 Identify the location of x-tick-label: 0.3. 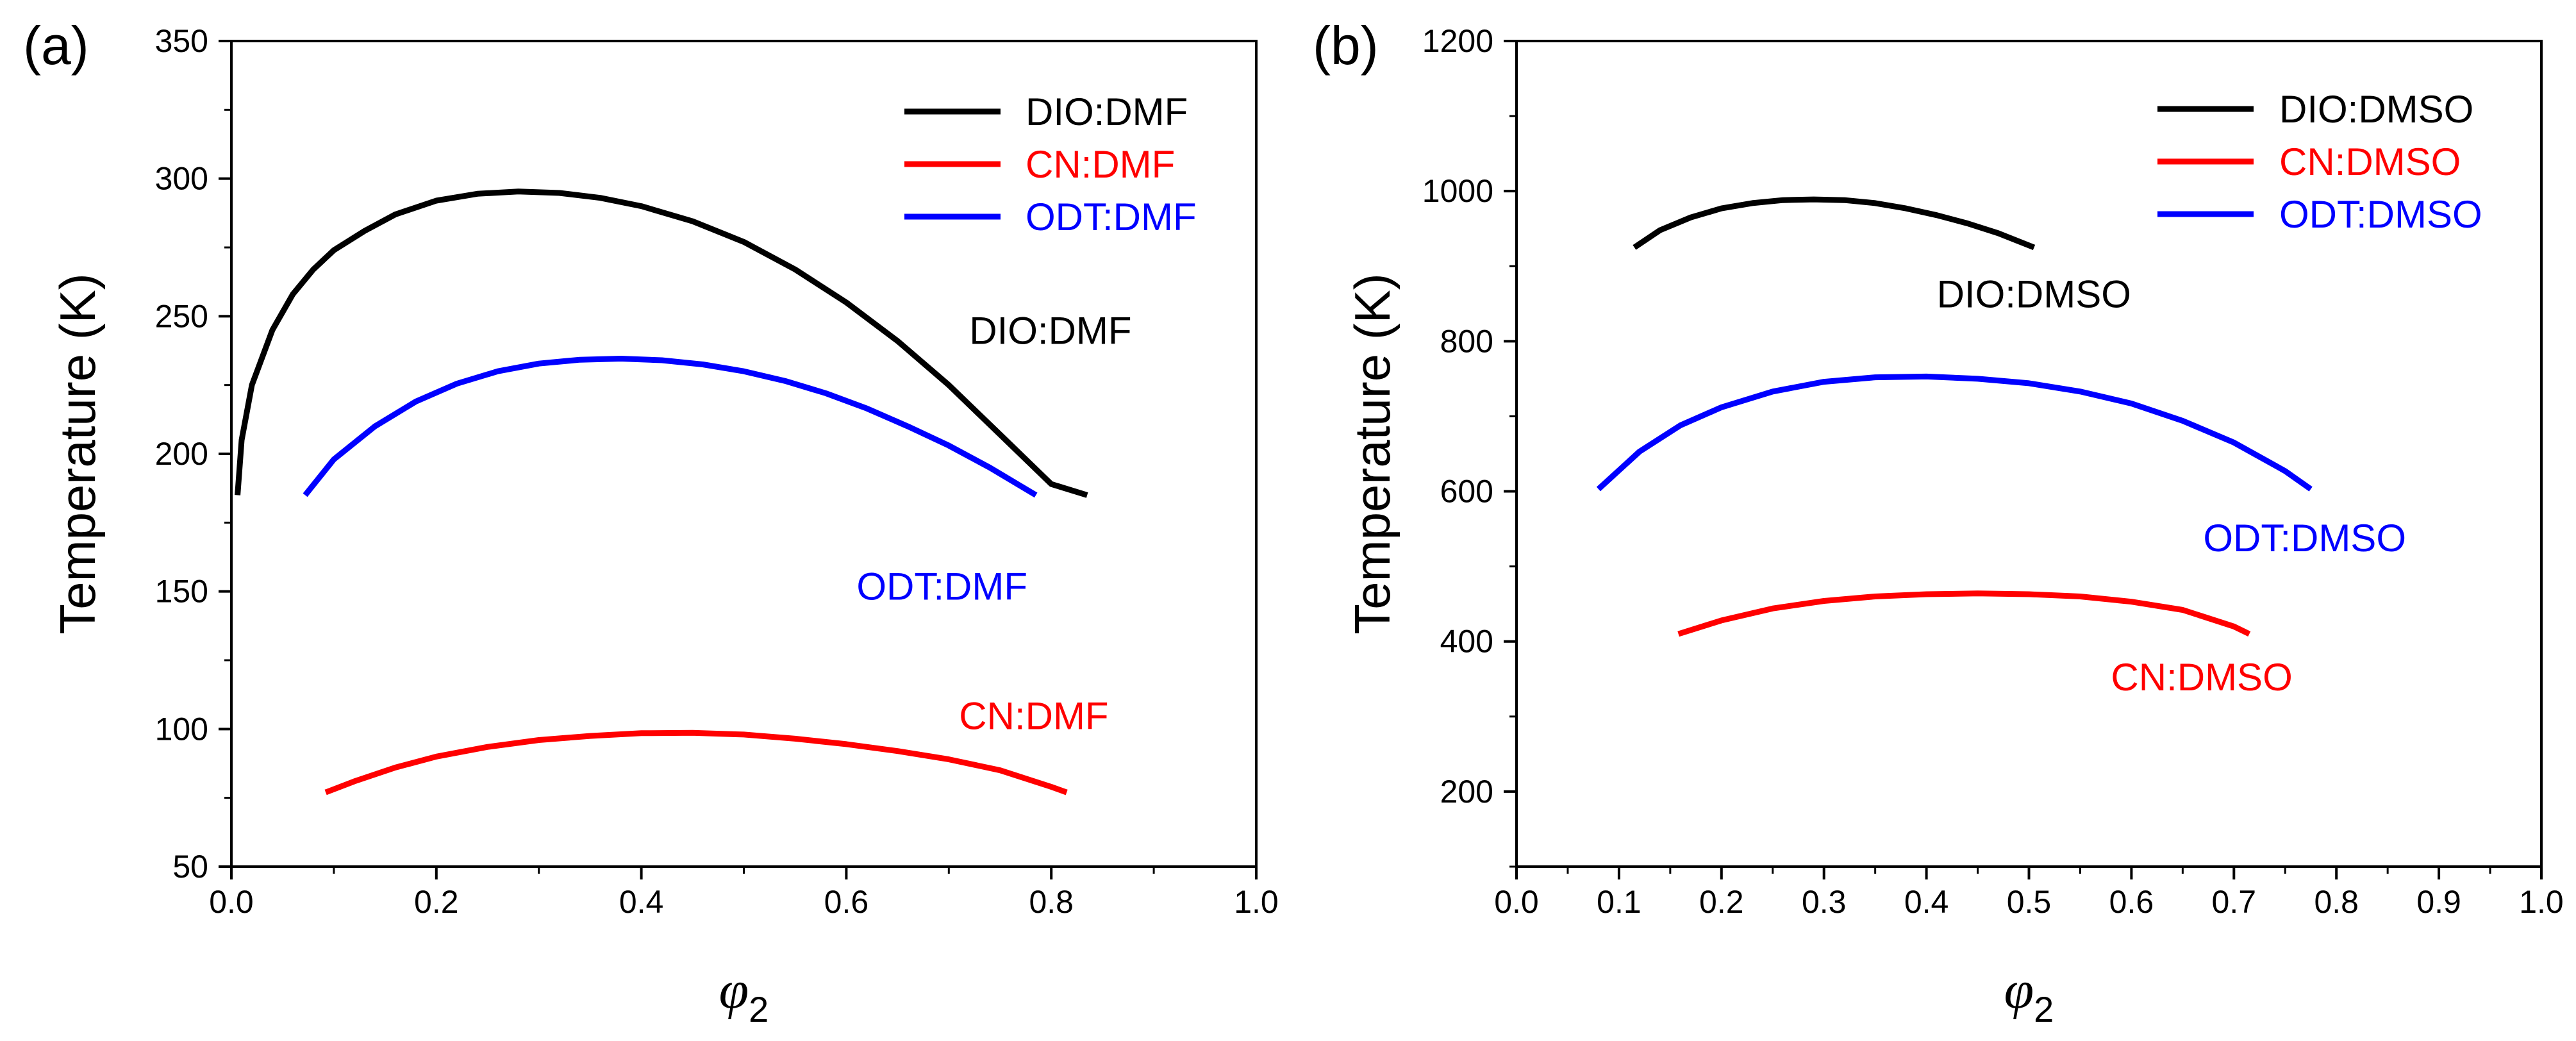
(1824, 902).